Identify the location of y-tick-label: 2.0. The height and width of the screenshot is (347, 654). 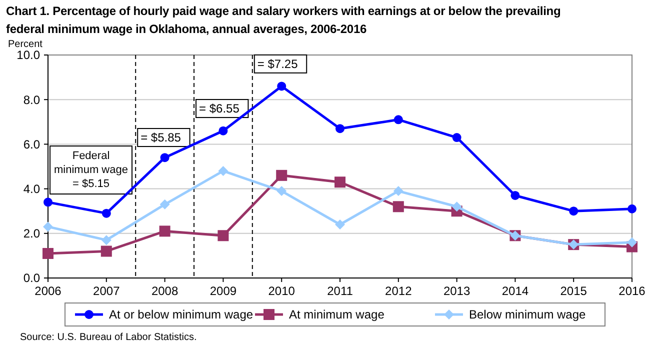
(31, 233).